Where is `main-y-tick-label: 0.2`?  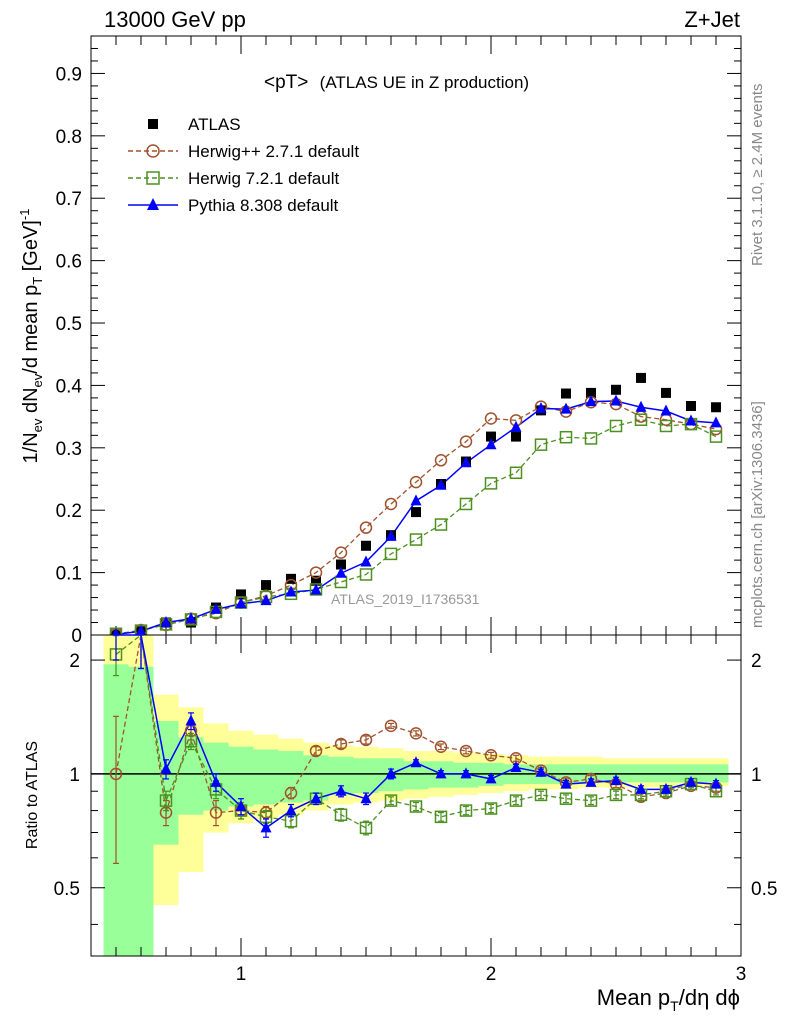
main-y-tick-label: 0.2 is located at coordinates (69, 511).